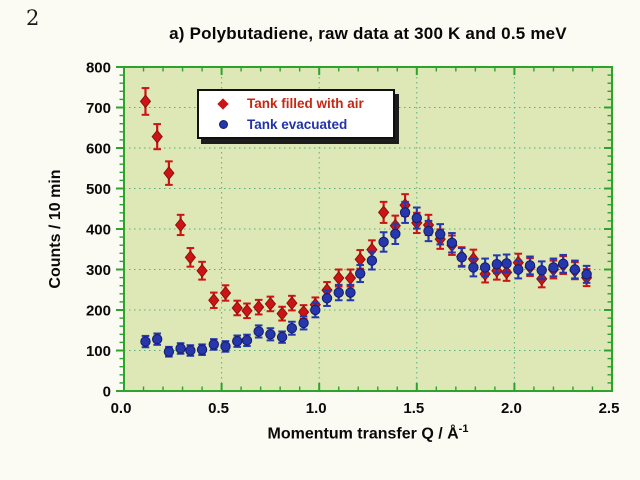  What do you see at coordinates (365, 408) in the screenshot?
I see `x-tick-labels: 0.0 0.5 1.0 1.5 2.0 2.5` at bounding box center [365, 408].